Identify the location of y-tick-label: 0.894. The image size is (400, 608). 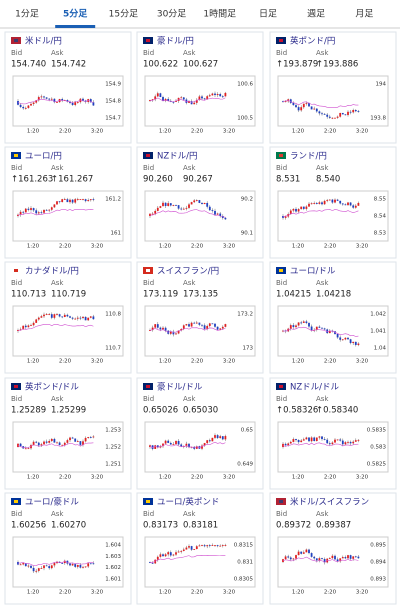
(378, 563).